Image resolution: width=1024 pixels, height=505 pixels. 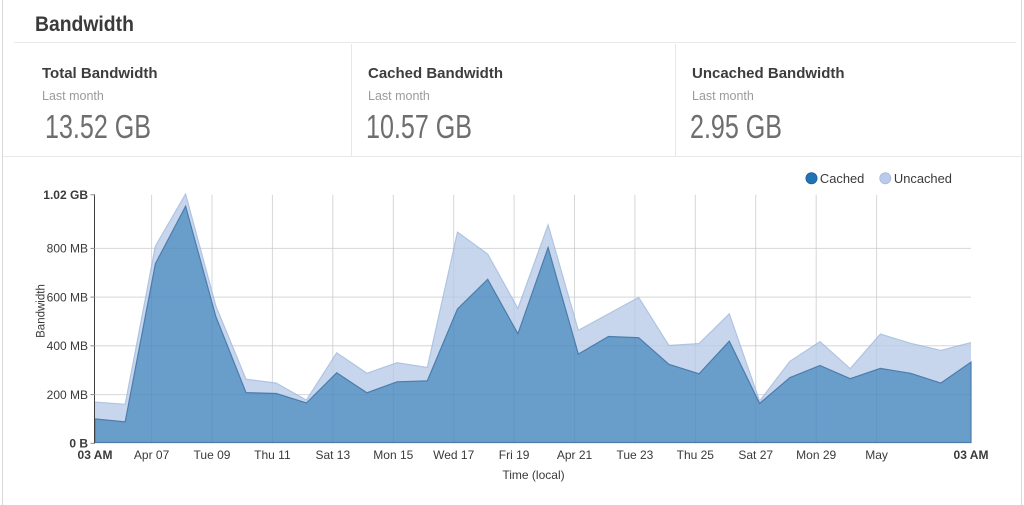 What do you see at coordinates (514, 455) in the screenshot?
I see `svg-text: Fri 19` at bounding box center [514, 455].